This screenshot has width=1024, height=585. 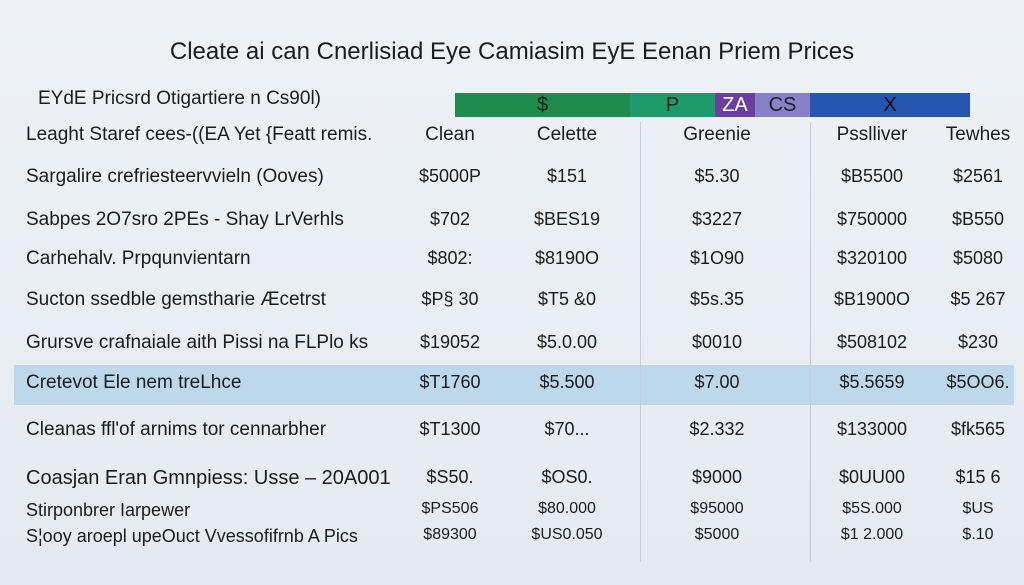 I want to click on table-cell: $B550, so click(x=978, y=219).